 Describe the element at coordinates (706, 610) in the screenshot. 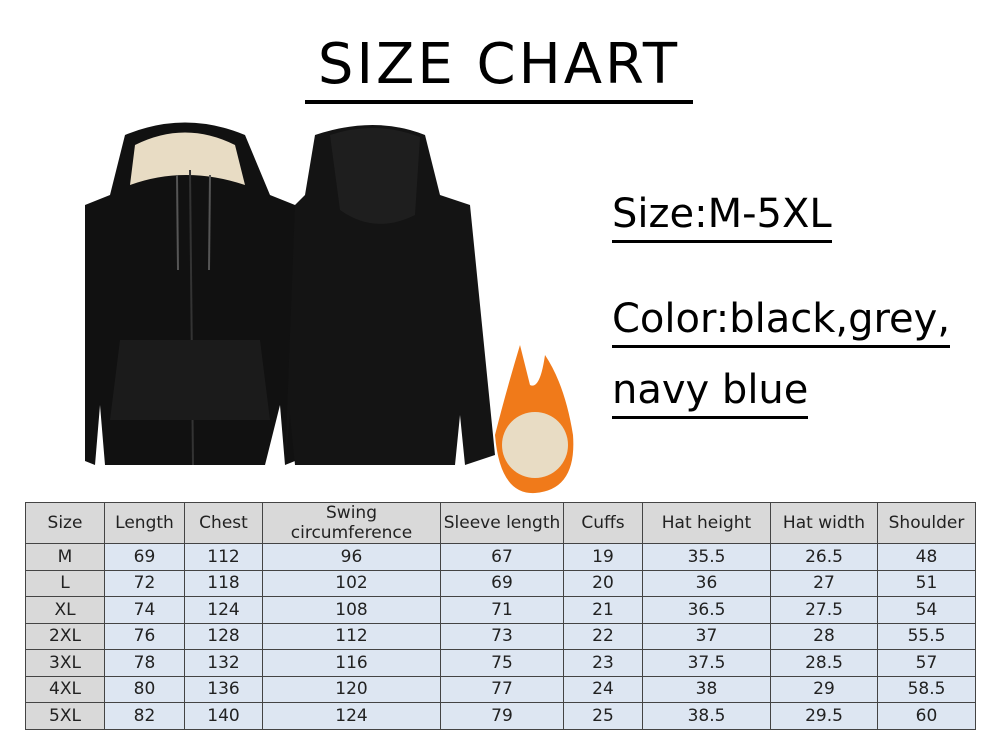

I see `measurement-cell: 36.5` at that location.